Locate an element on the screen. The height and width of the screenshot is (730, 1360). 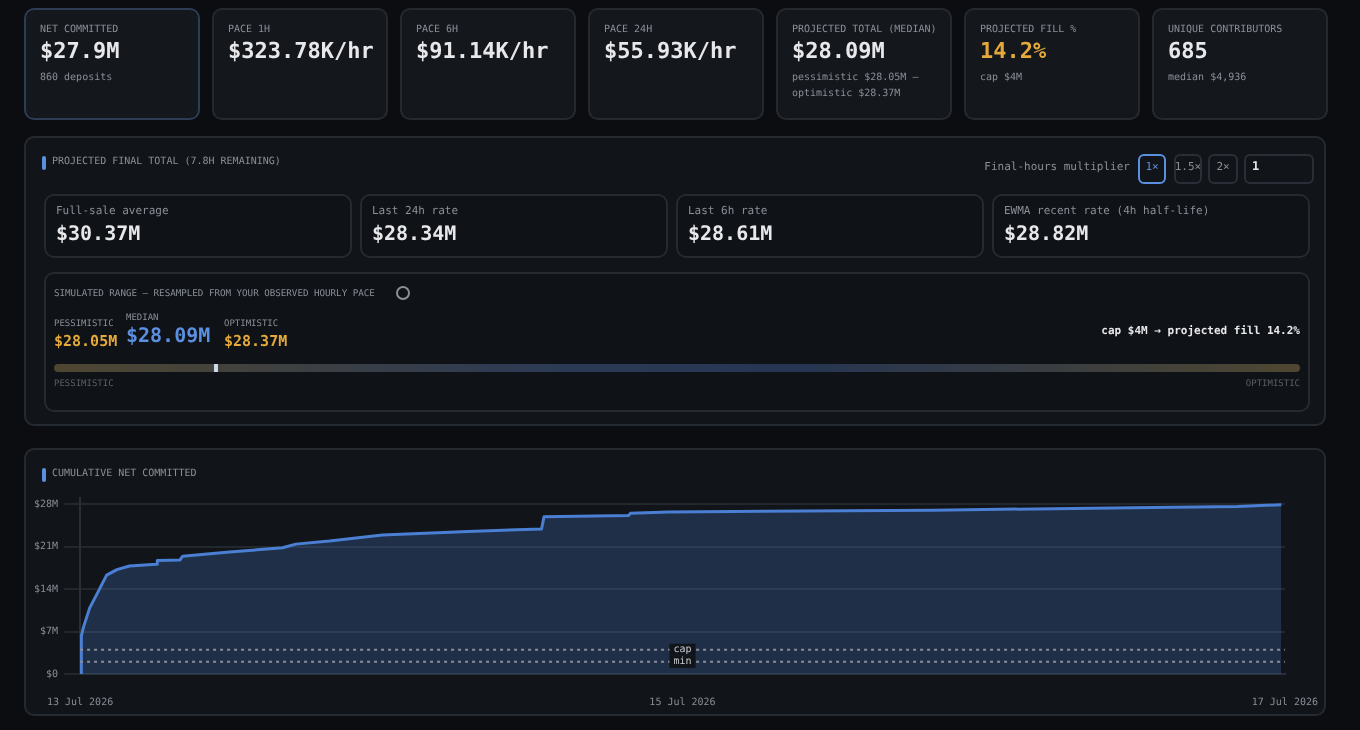
text: $323.78K/hr is located at coordinates (301, 51).